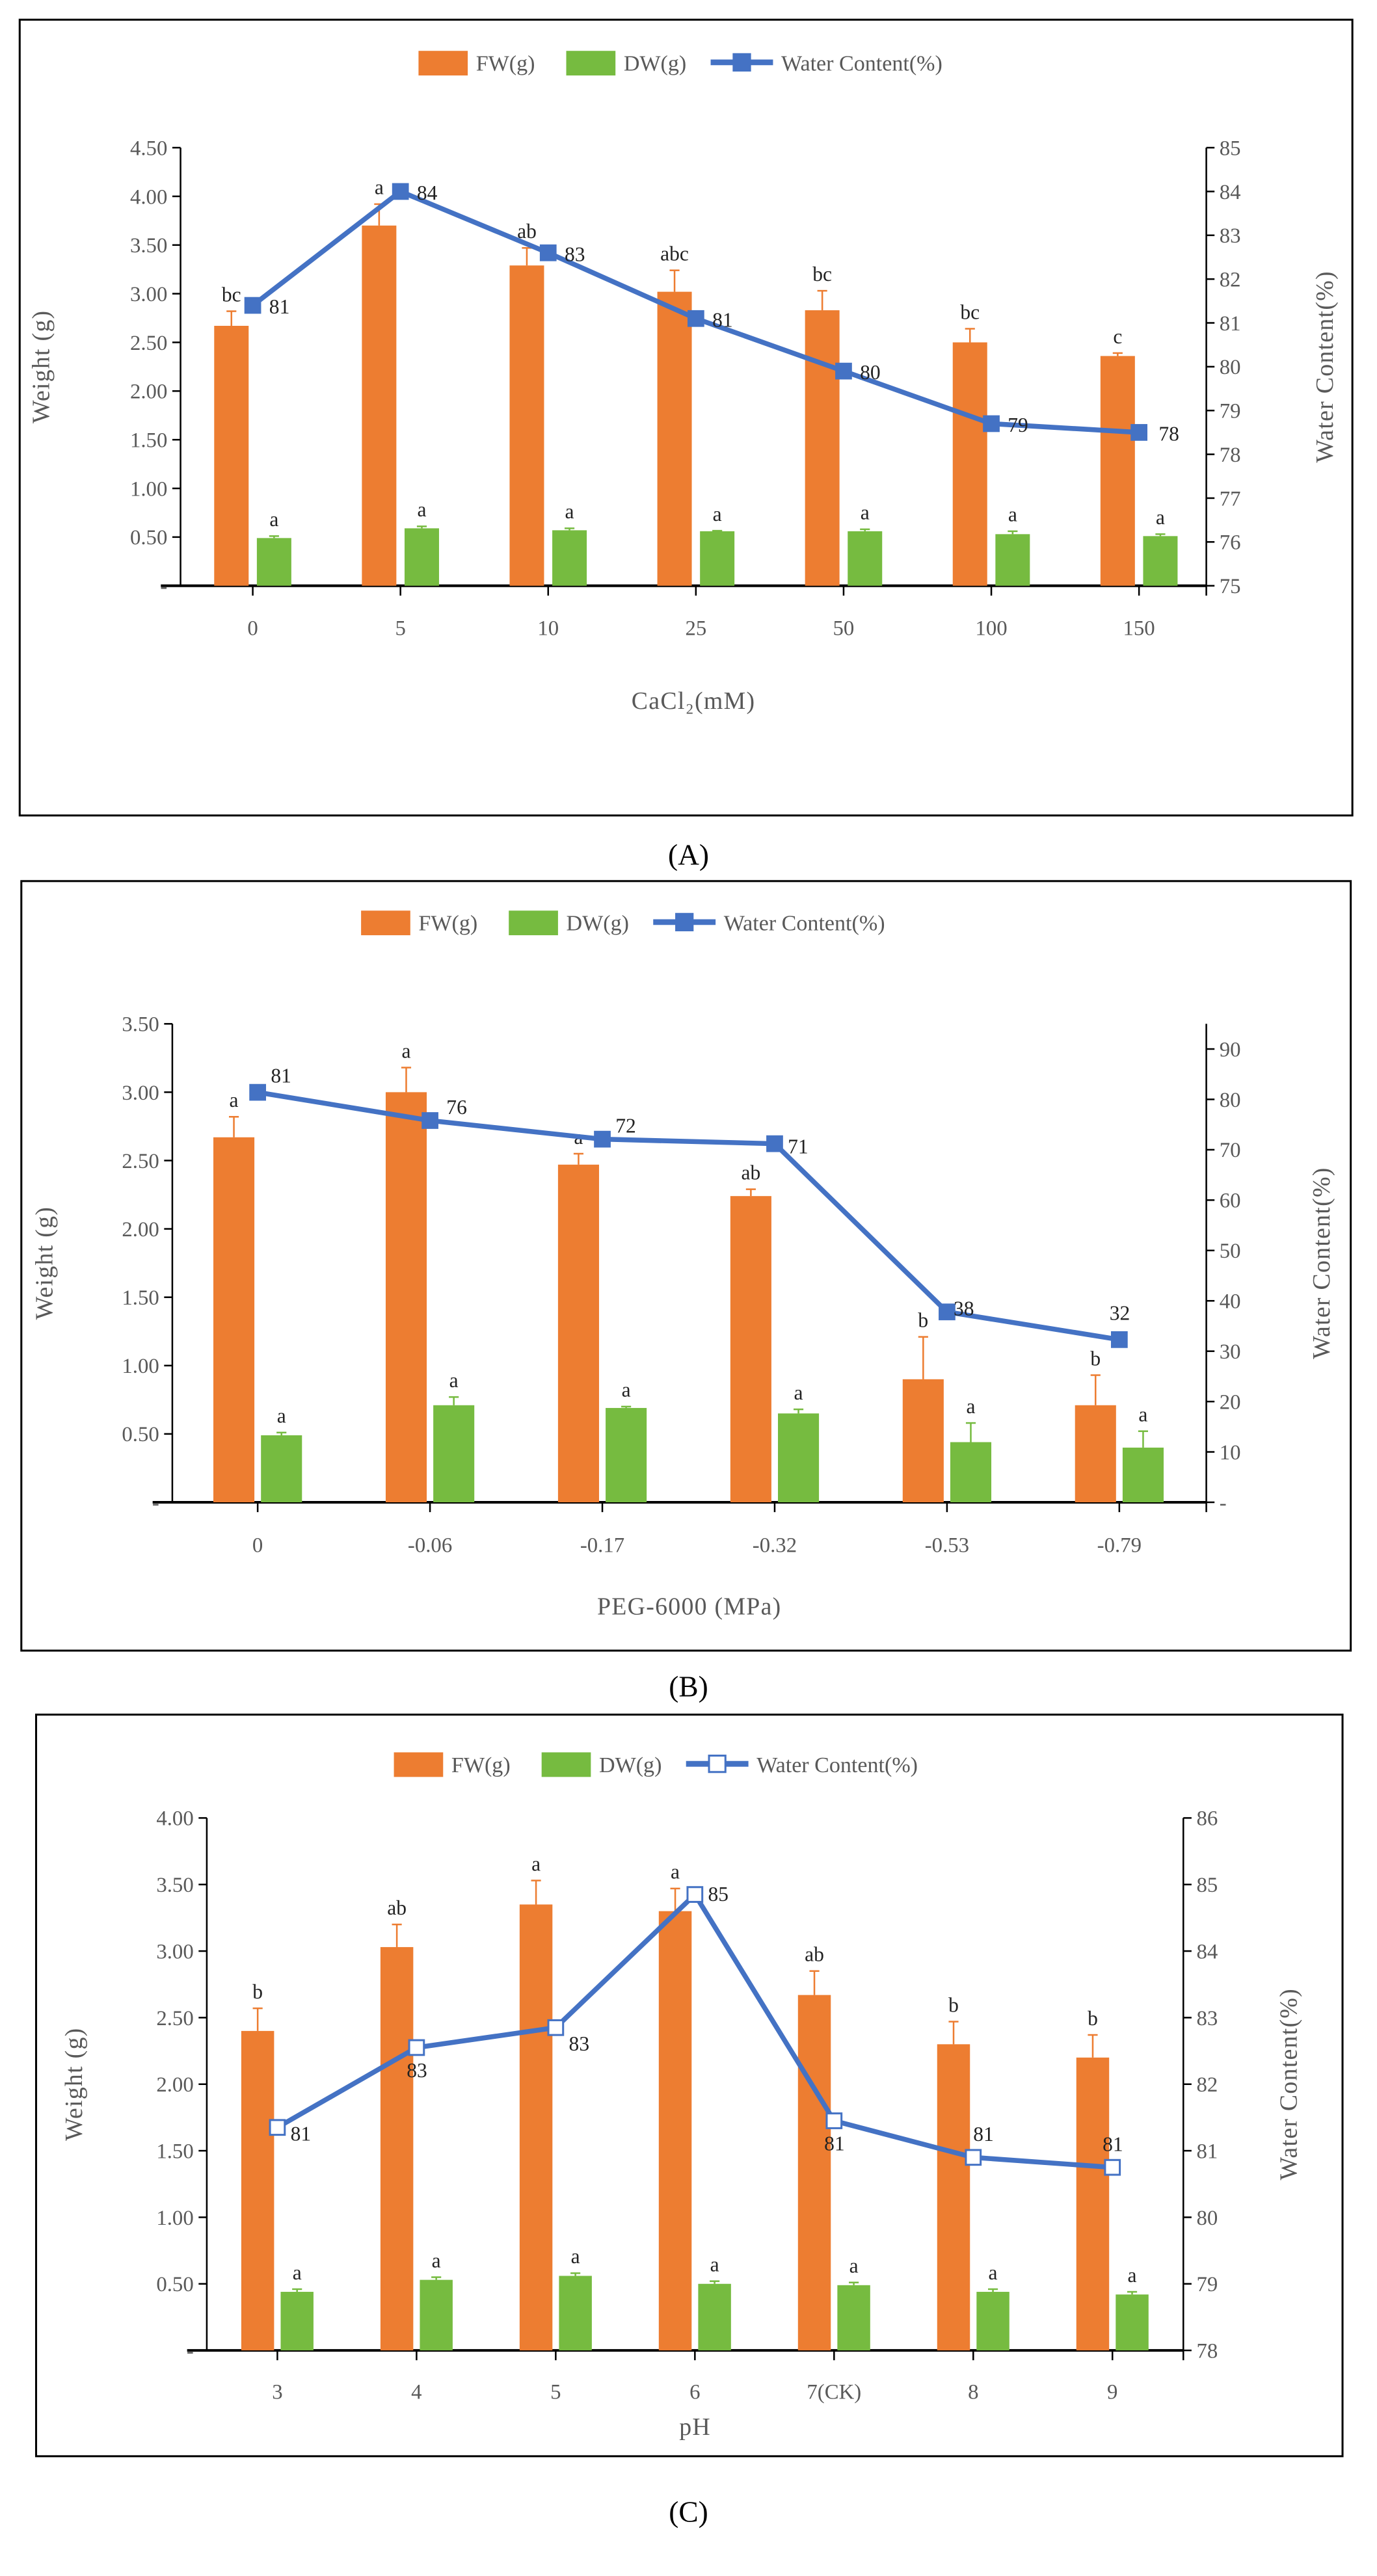 The width and height of the screenshot is (1377, 2576). Describe the element at coordinates (1230, 1402) in the screenshot. I see `y2-tick-label: 20` at that location.